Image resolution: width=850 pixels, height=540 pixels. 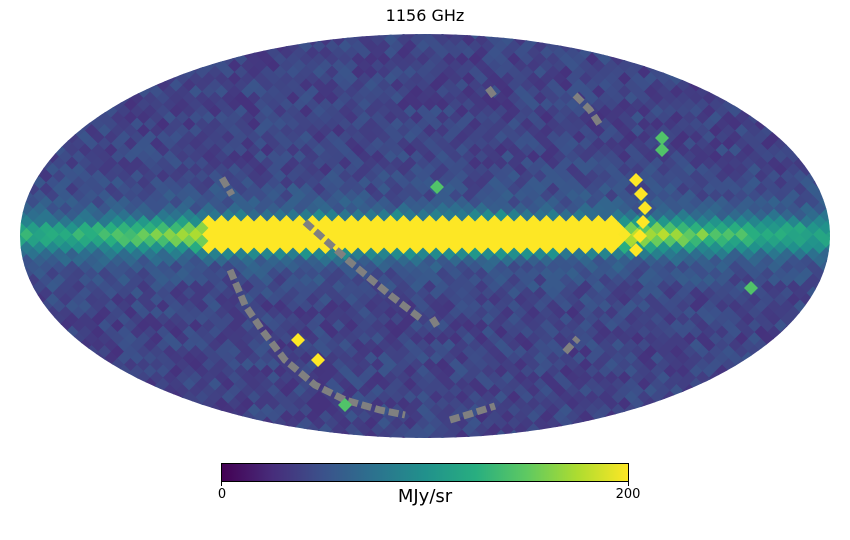 I want to click on bright-source, so click(x=751, y=288).